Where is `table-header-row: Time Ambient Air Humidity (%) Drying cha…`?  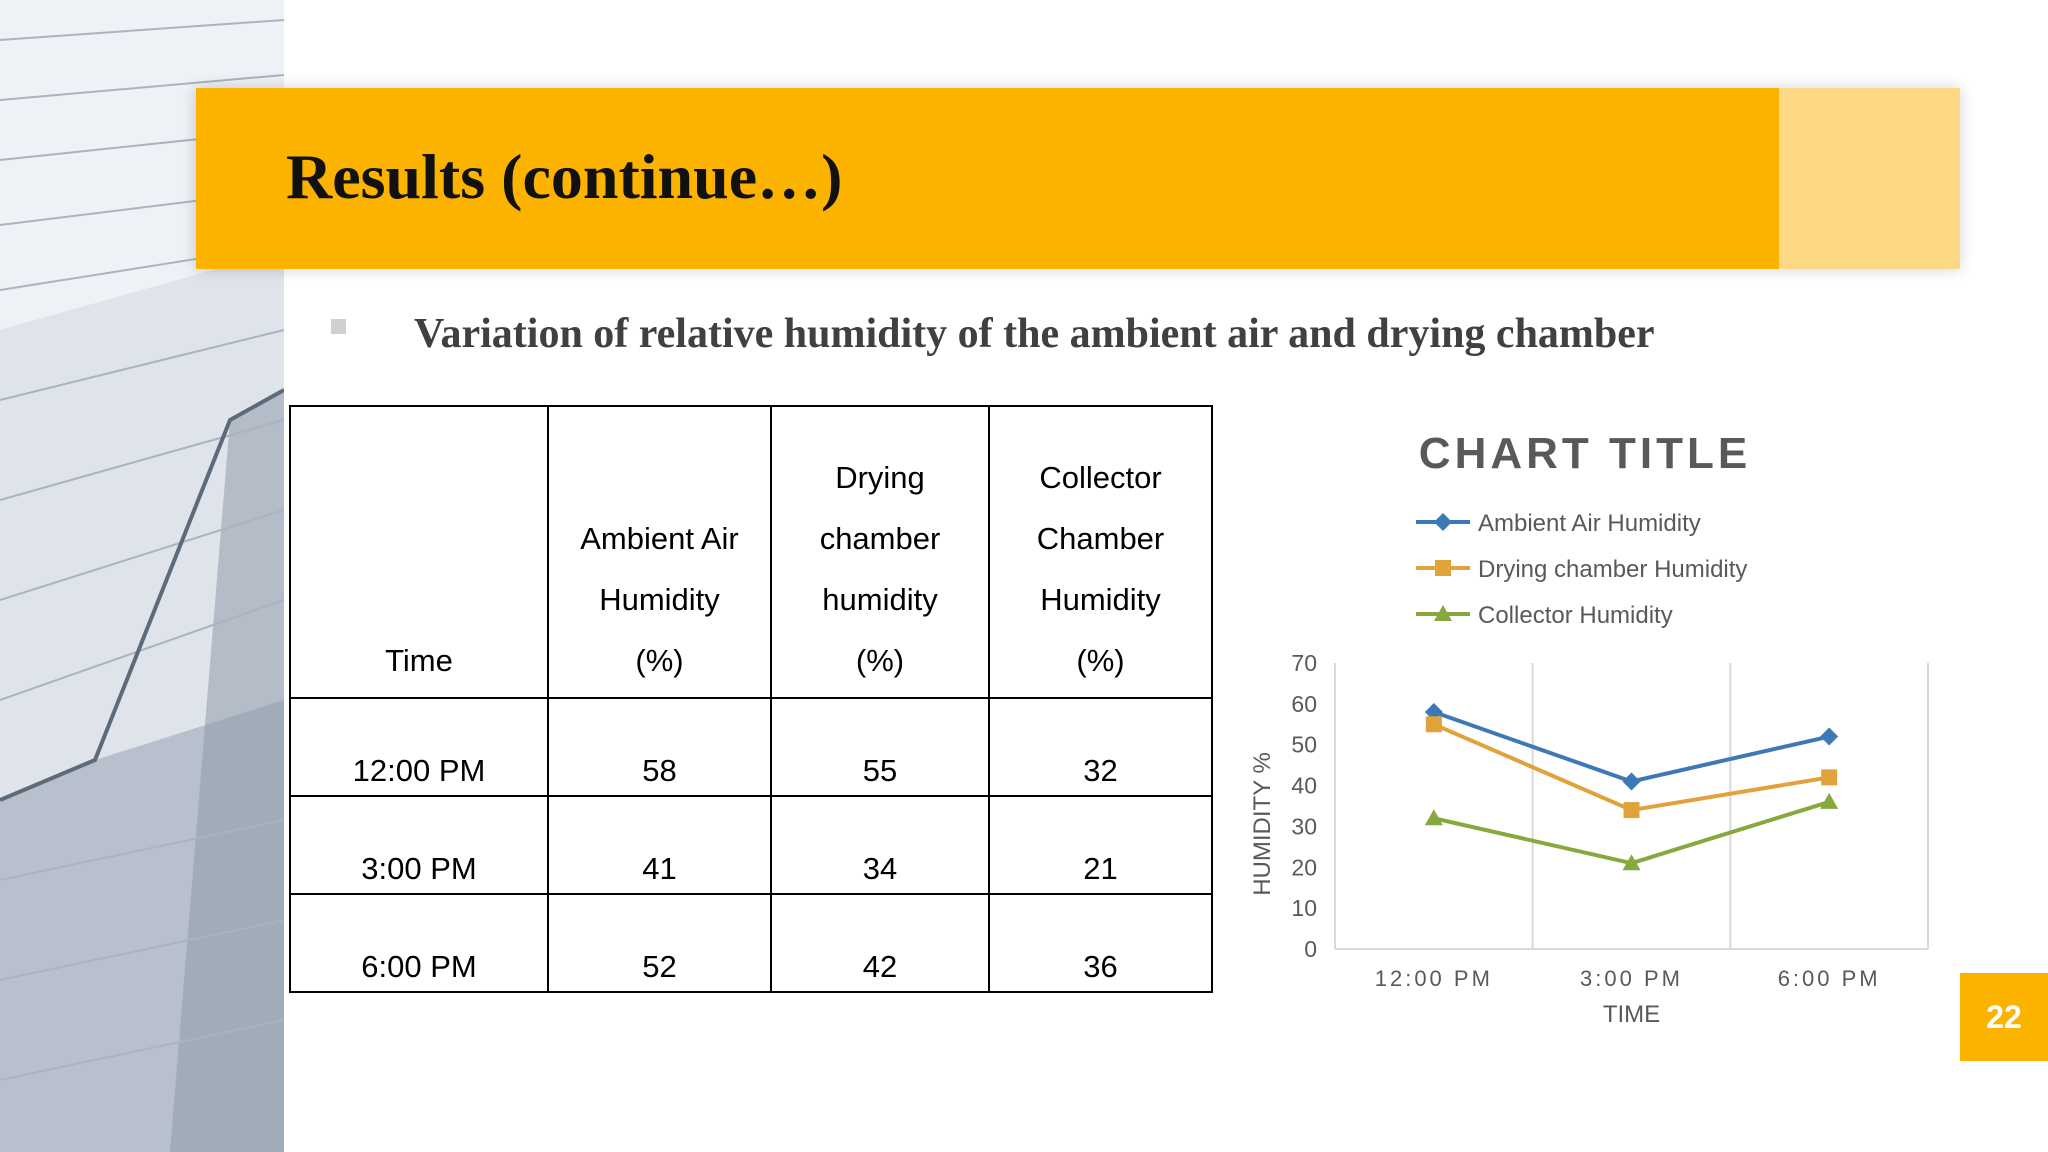
table-header-row: Time Ambient Air Humidity (%) Drying cha… is located at coordinates (751, 552).